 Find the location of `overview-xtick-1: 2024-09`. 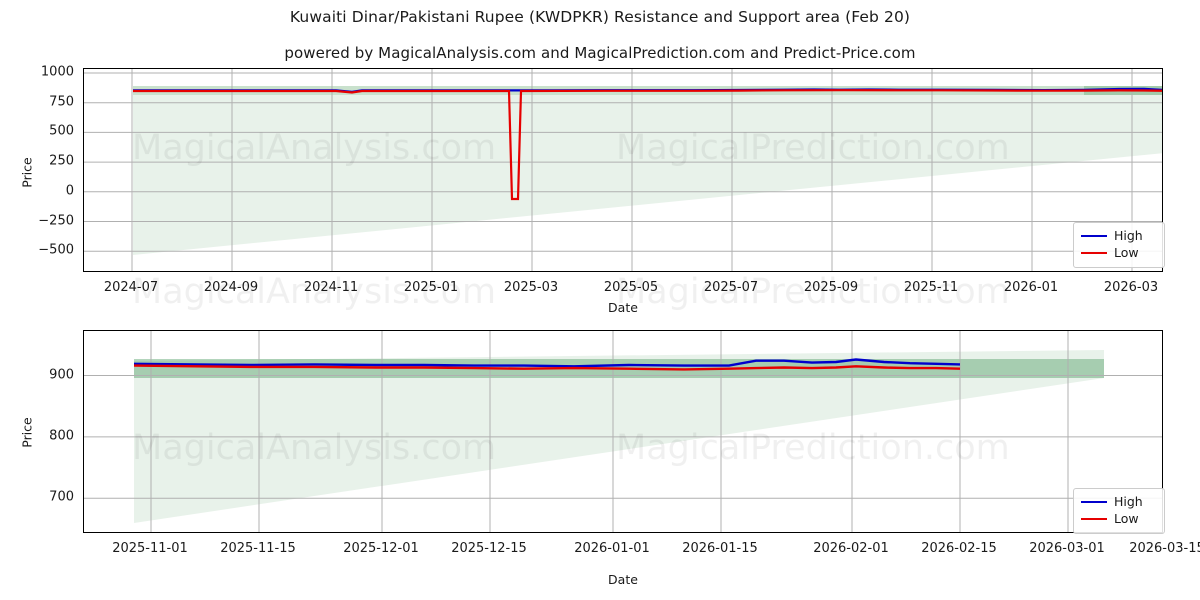

overview-xtick-1: 2024-09 is located at coordinates (231, 287).